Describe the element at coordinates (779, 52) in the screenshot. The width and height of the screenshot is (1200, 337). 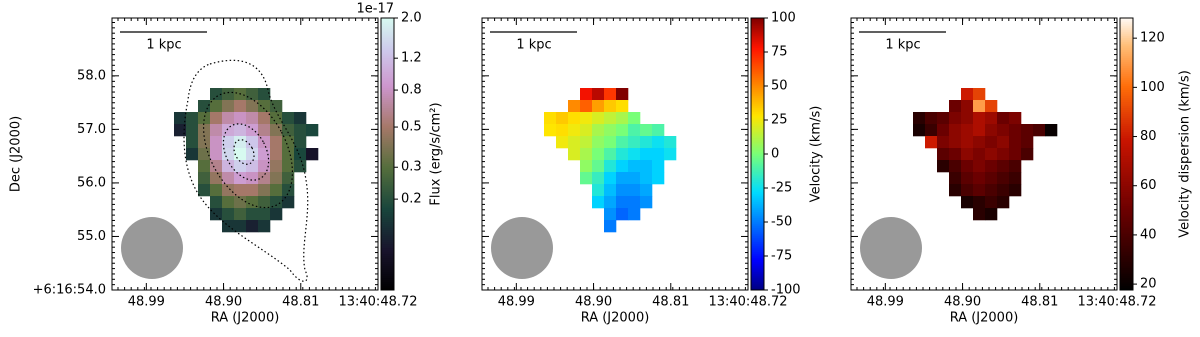
I see `colorbar-tick-label: 75` at that location.